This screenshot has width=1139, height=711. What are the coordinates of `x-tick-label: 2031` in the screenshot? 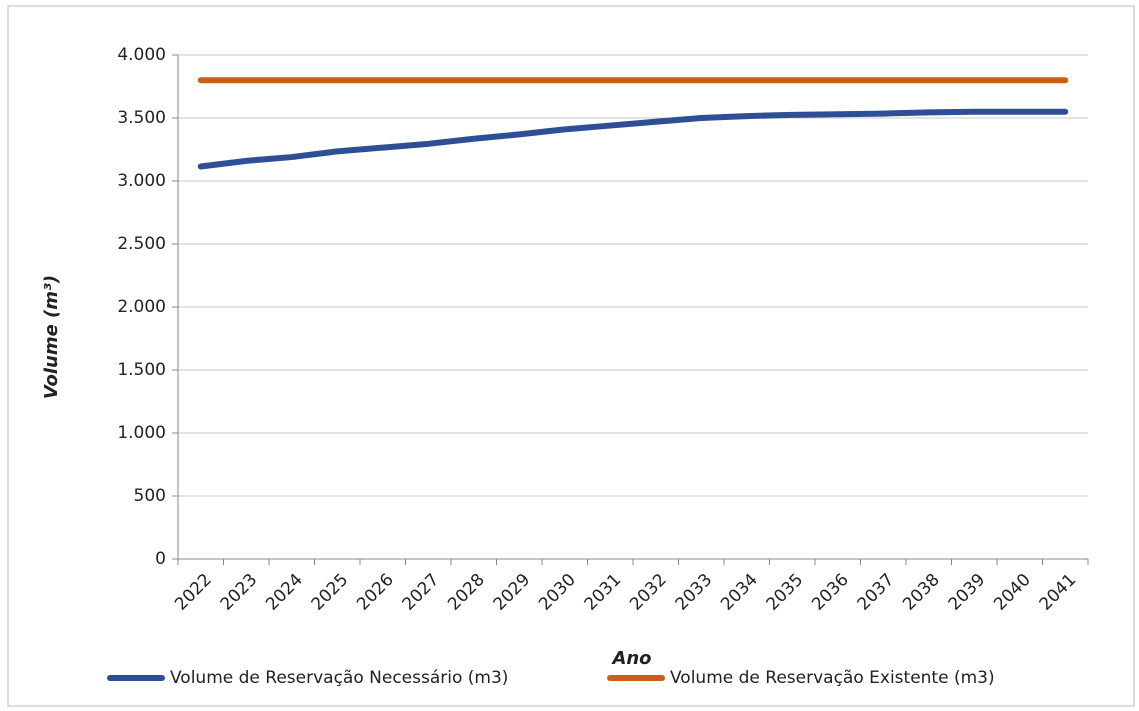 It's located at (603, 592).